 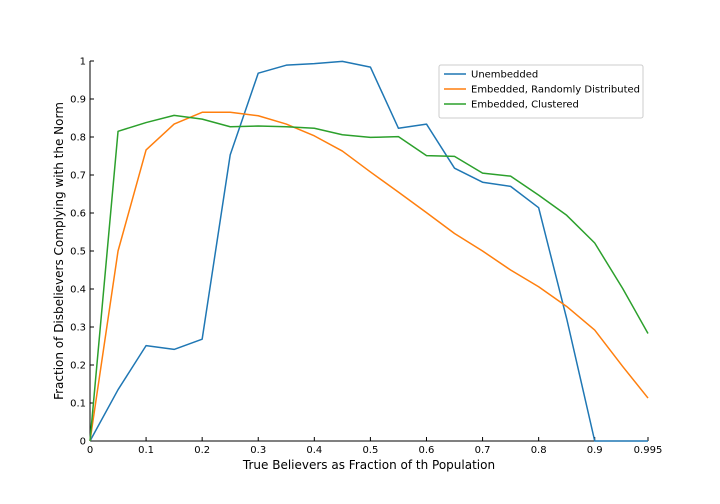 What do you see at coordinates (90, 450) in the screenshot?
I see `x-tick-label: 0` at bounding box center [90, 450].